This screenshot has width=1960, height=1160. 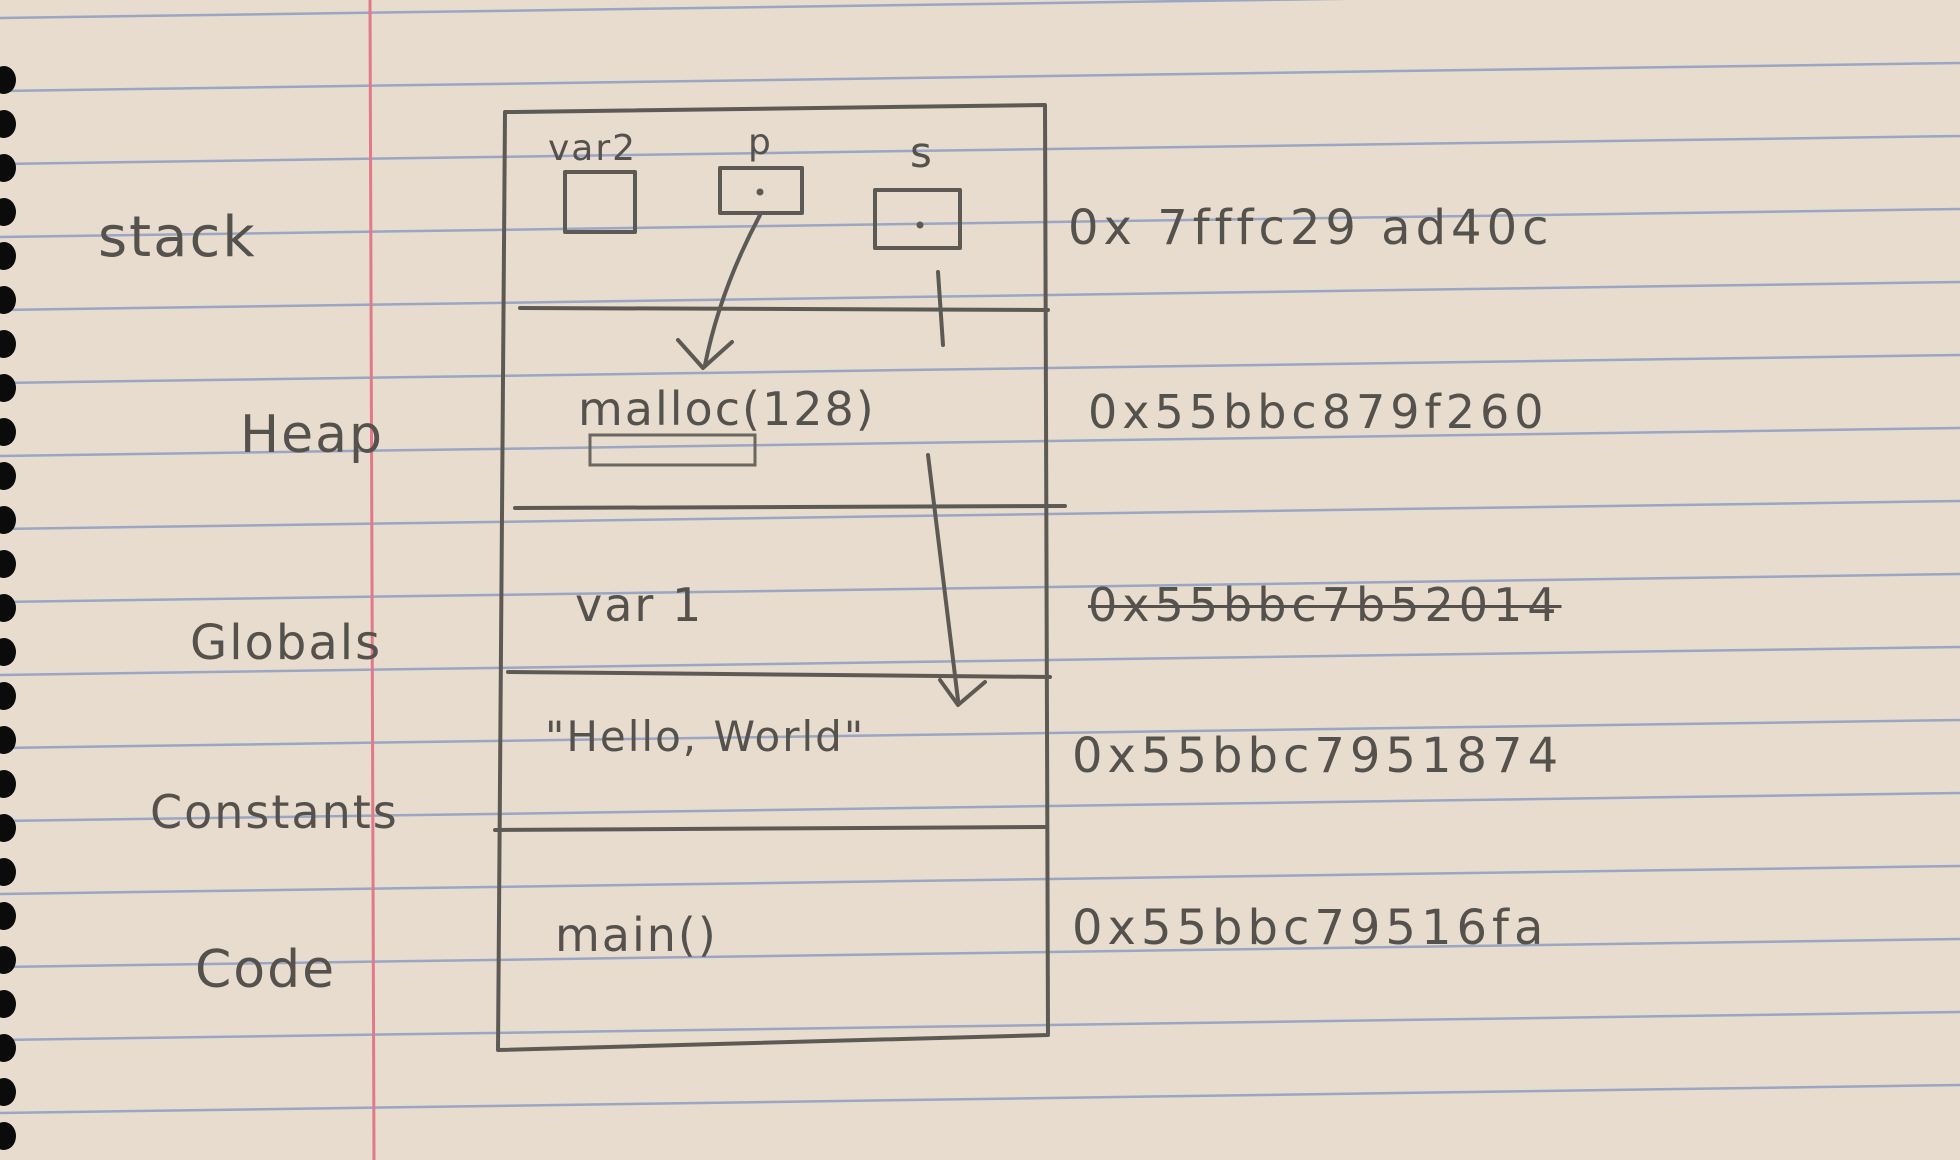 I want to click on binder-holes, so click(x=8, y=608).